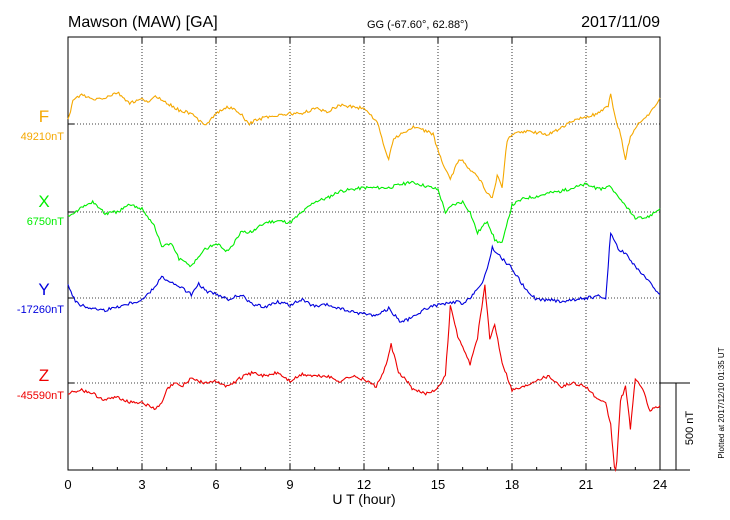 The width and height of the screenshot is (730, 520). Describe the element at coordinates (143, 22) in the screenshot. I see `station-title: Mawson (MAW) [GA]` at that location.